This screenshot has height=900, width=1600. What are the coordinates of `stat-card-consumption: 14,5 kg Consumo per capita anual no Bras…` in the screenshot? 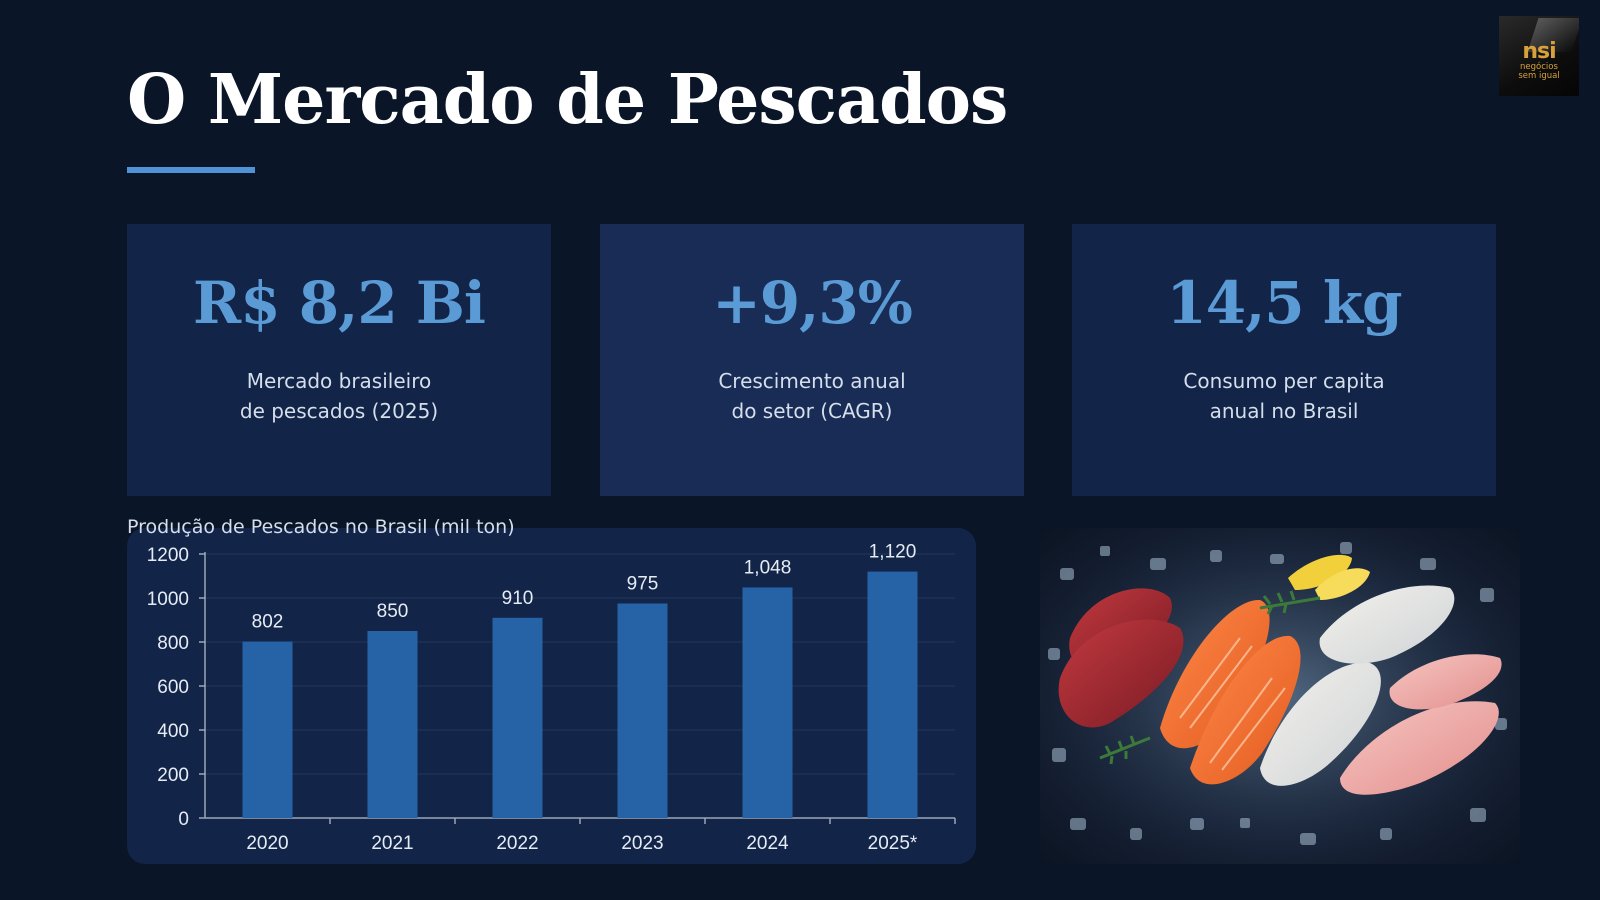 It's located at (1284, 360).